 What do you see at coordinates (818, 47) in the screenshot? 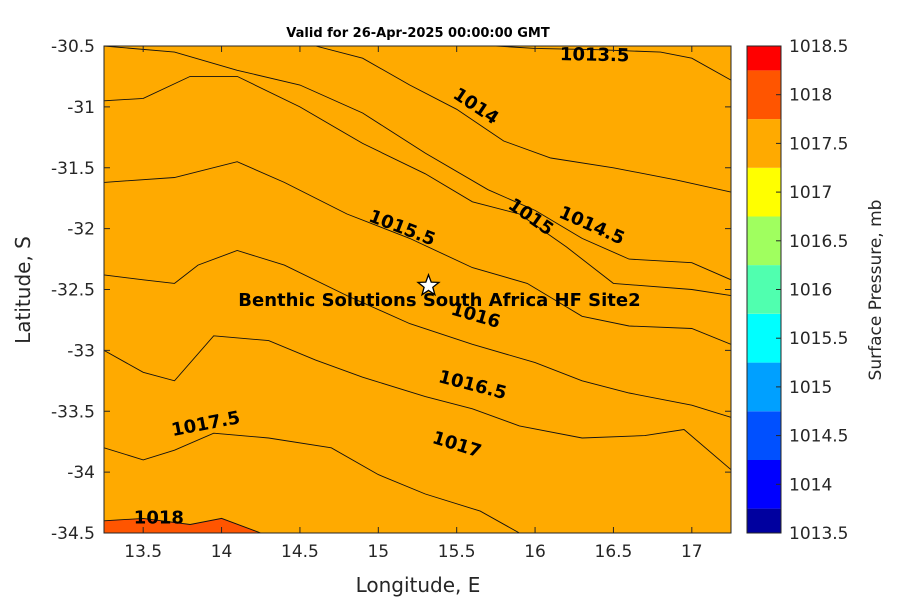
I see `colorbar-tick-label: 1018.5` at bounding box center [818, 47].